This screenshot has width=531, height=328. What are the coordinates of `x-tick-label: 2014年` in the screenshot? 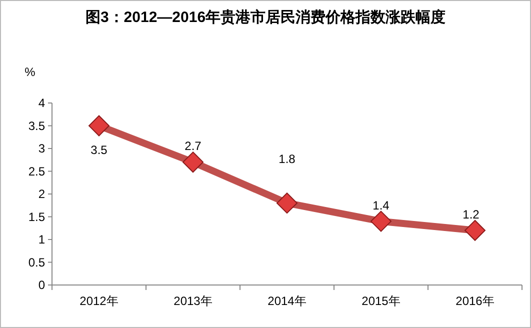 It's located at (287, 301).